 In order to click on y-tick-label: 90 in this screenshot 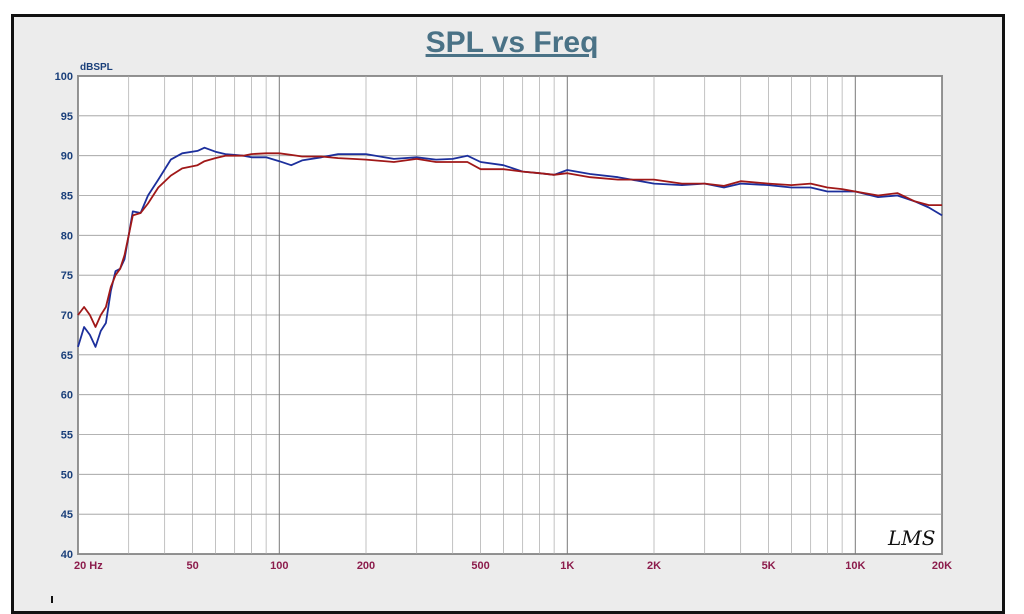, I will do `click(67, 157)`.